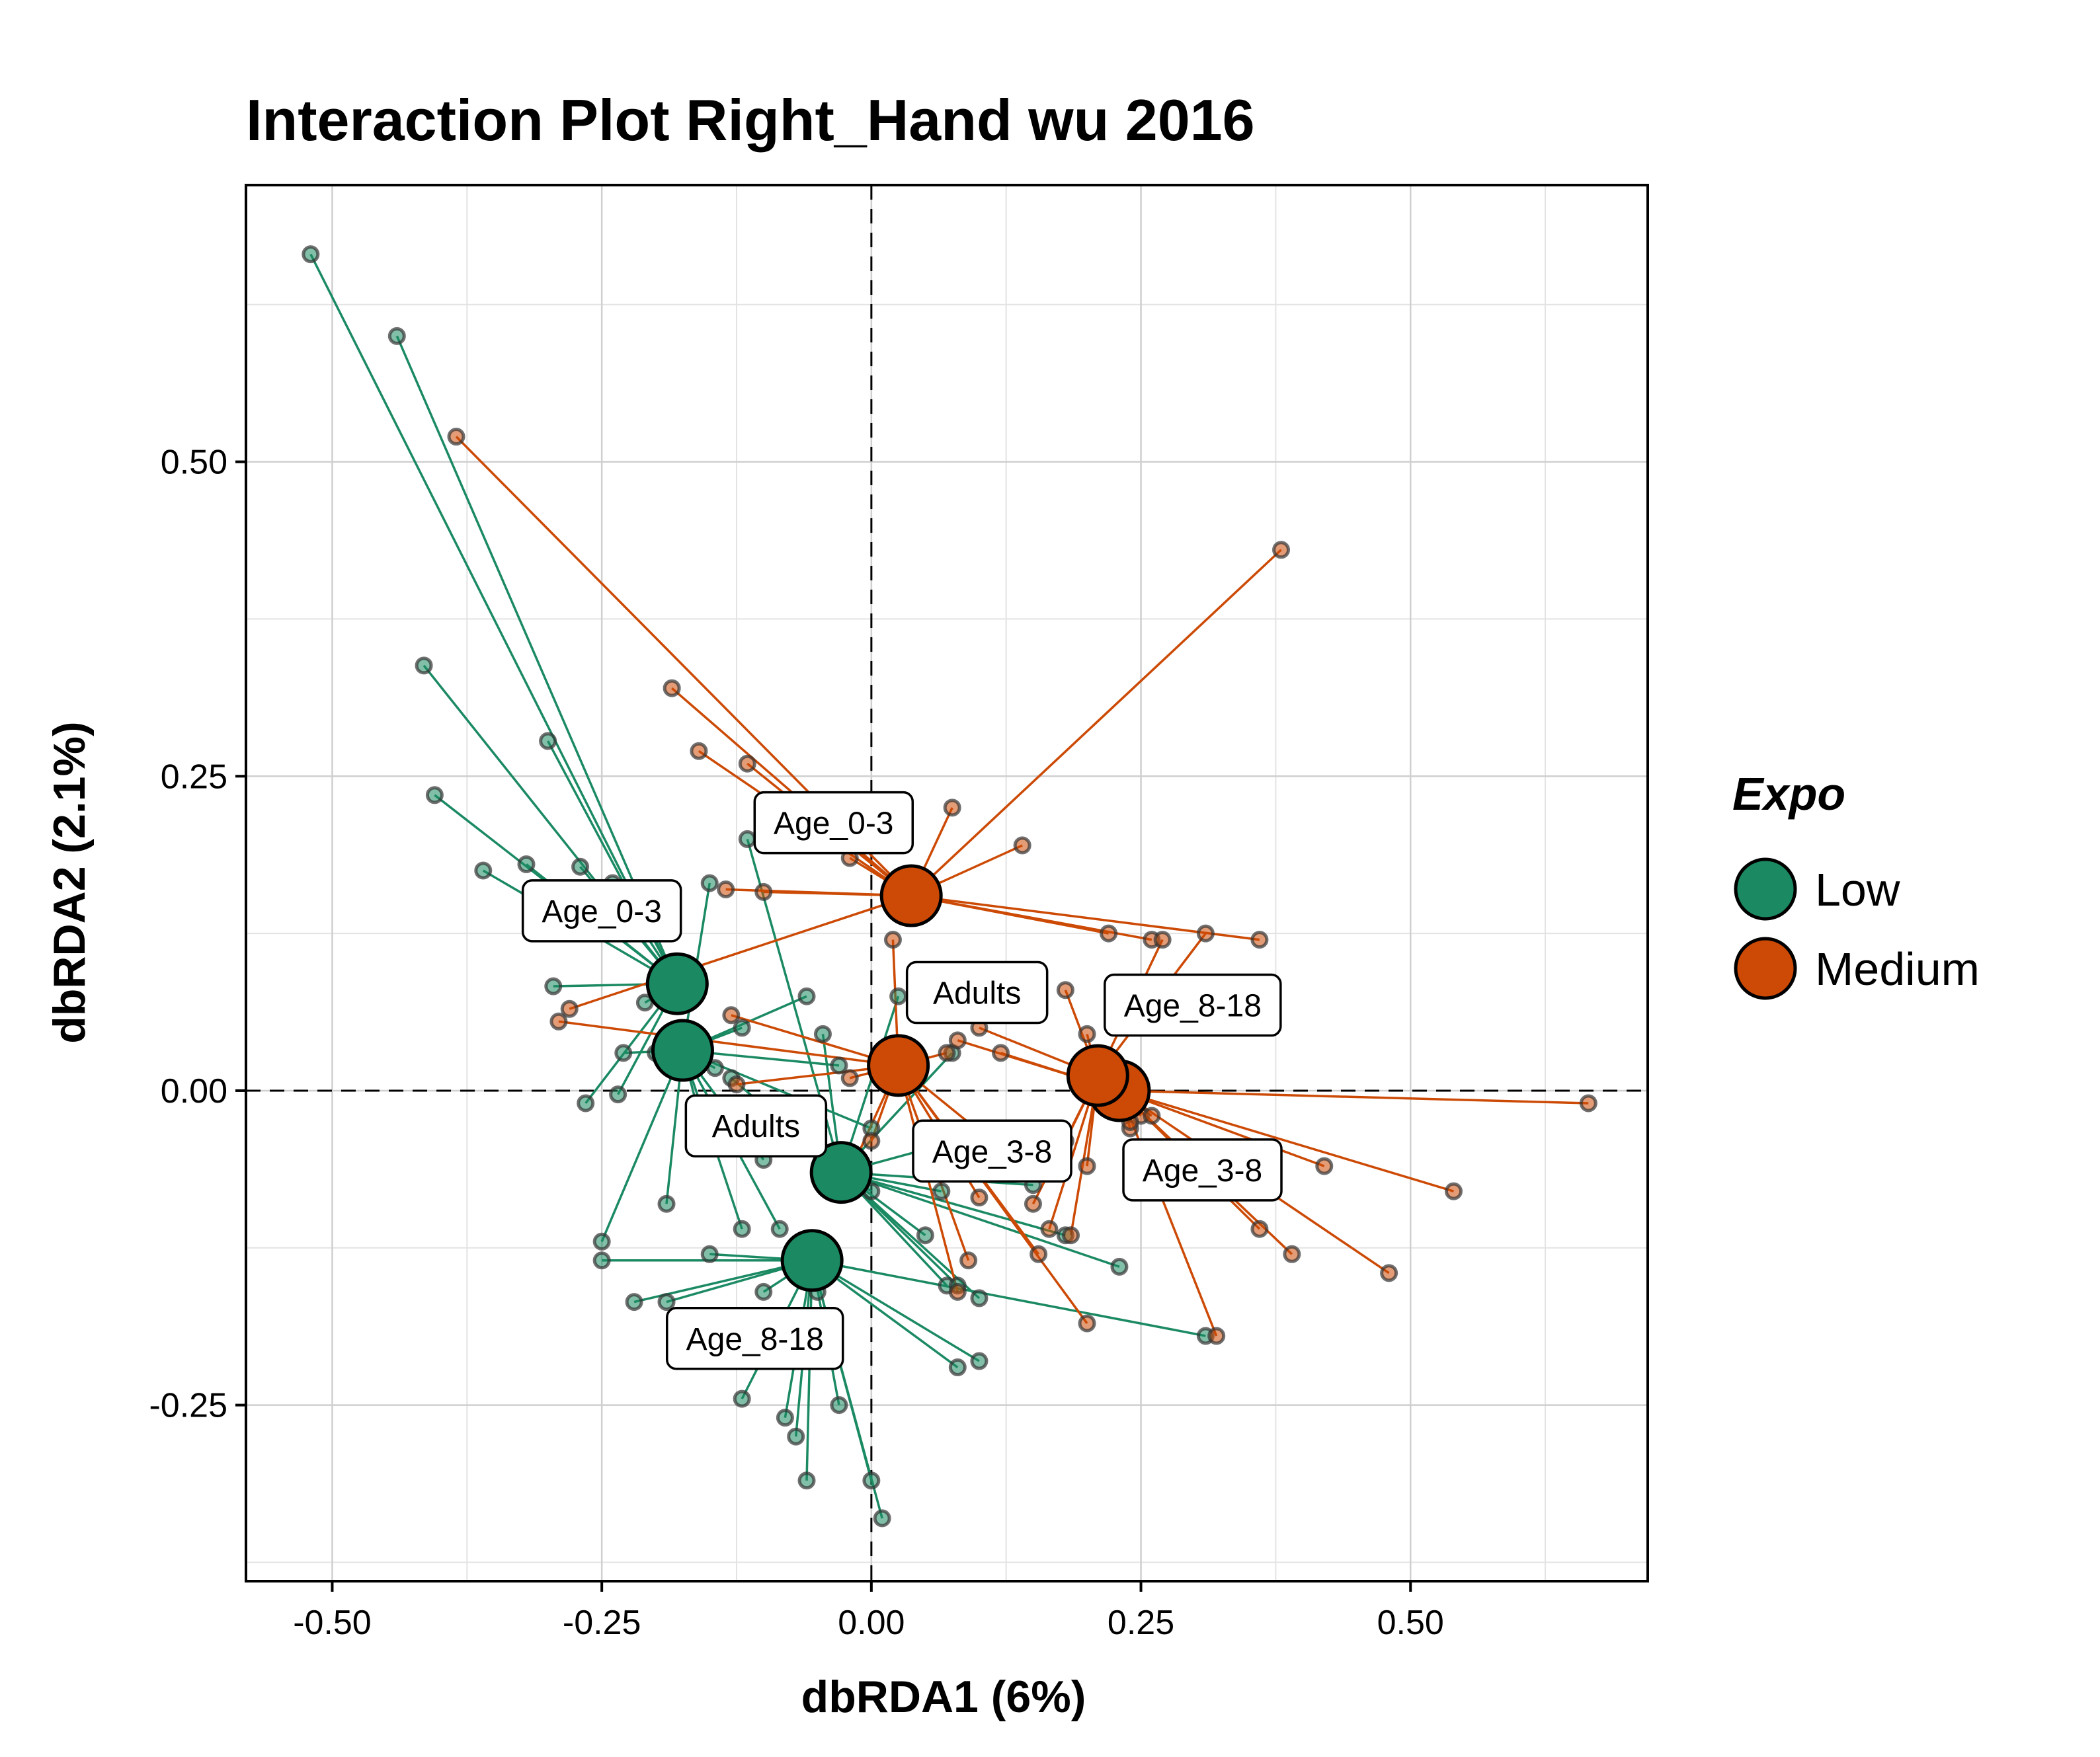 Image resolution: width=2100 pixels, height=1757 pixels. I want to click on centroid-label: Age_0-3, so click(834, 823).